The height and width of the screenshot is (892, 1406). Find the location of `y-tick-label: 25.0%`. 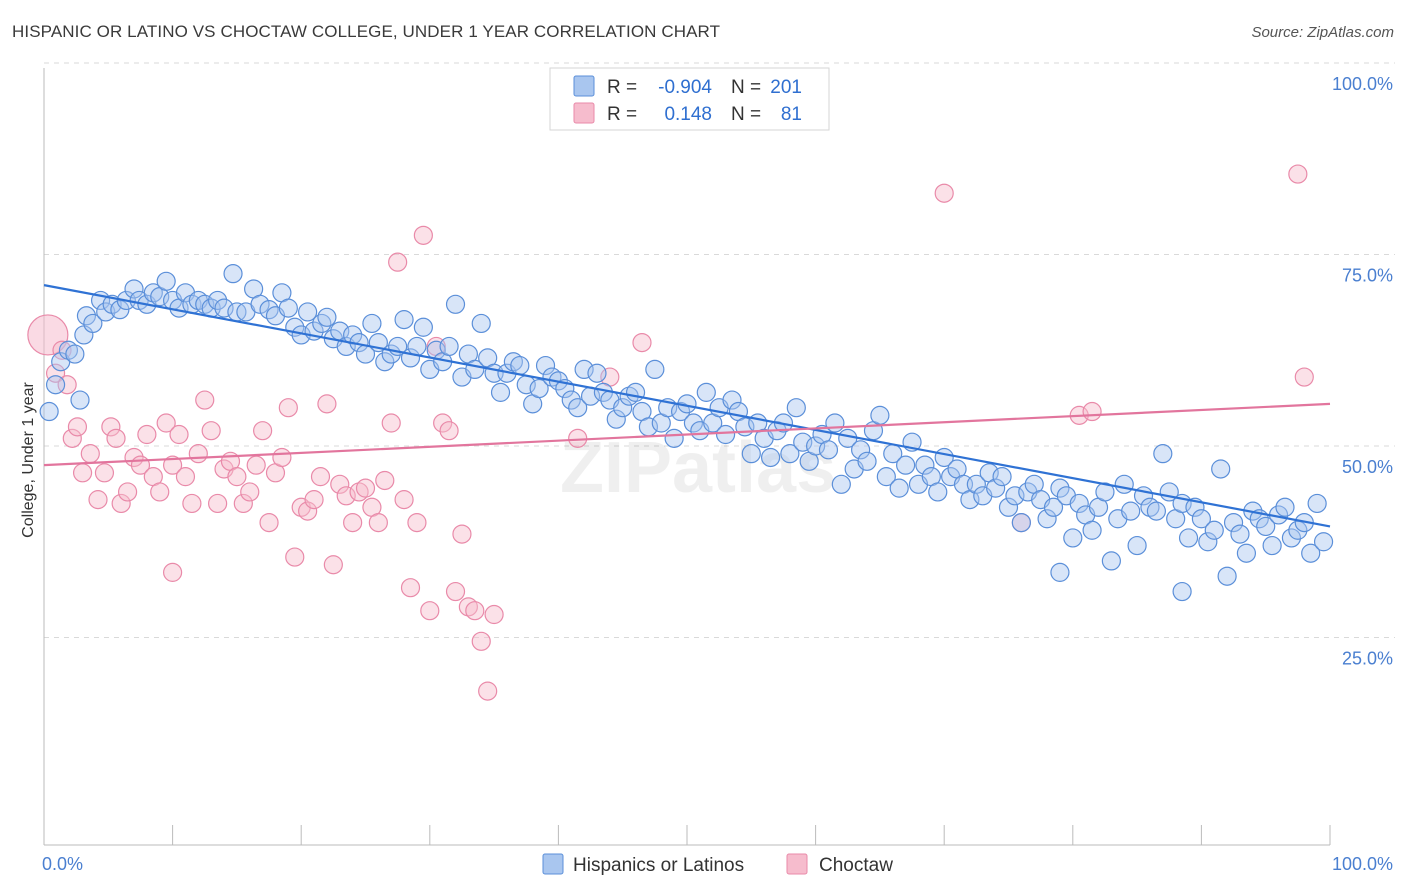

y-tick-label: 25.0% is located at coordinates (1367, 659).